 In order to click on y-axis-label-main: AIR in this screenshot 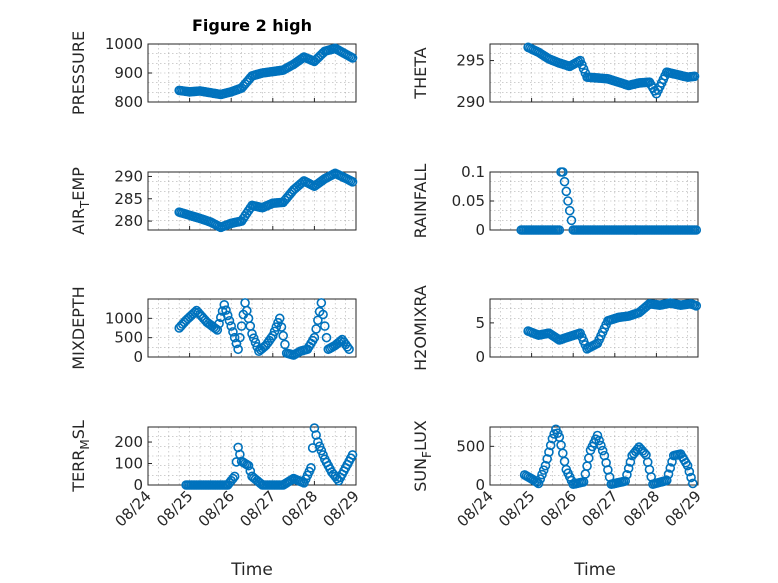, I will do `click(78, 221)`.